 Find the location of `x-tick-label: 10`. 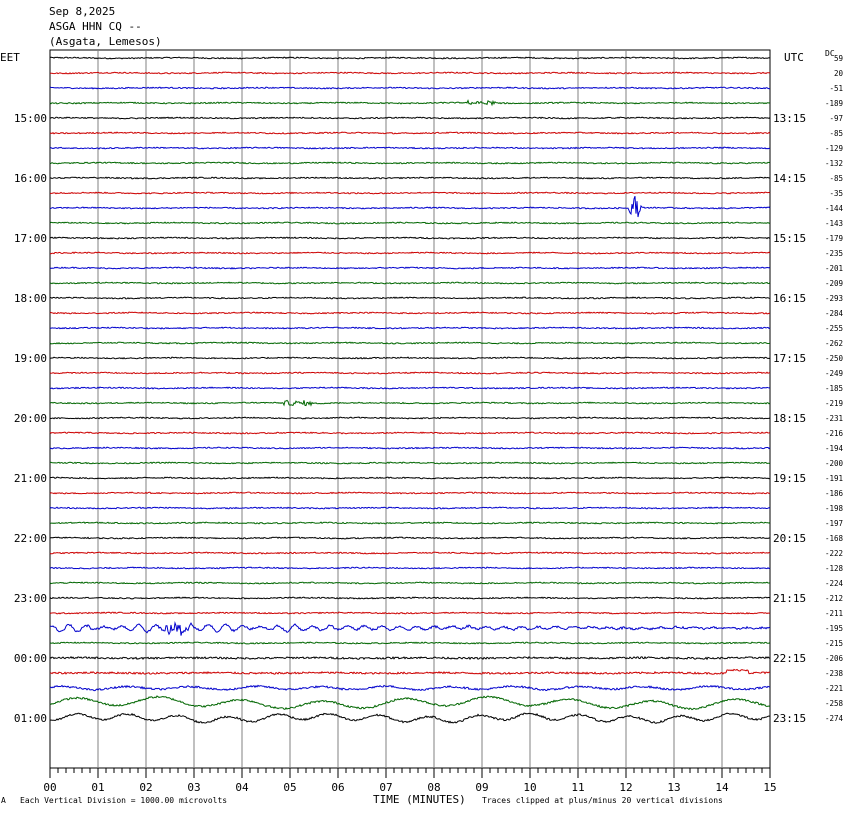

x-tick-label: 10 is located at coordinates (529, 787).